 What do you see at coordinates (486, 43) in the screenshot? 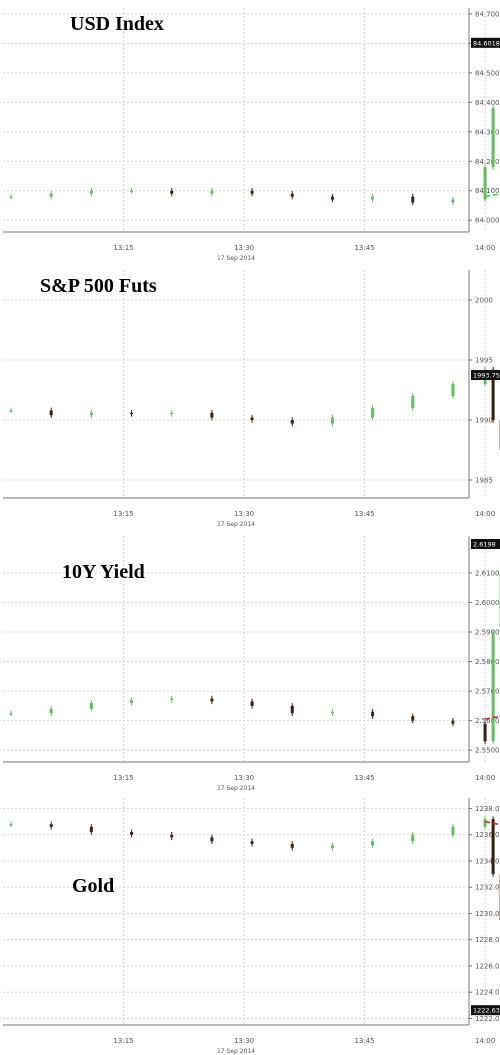
I see `last-value-label: 84.6018` at bounding box center [486, 43].